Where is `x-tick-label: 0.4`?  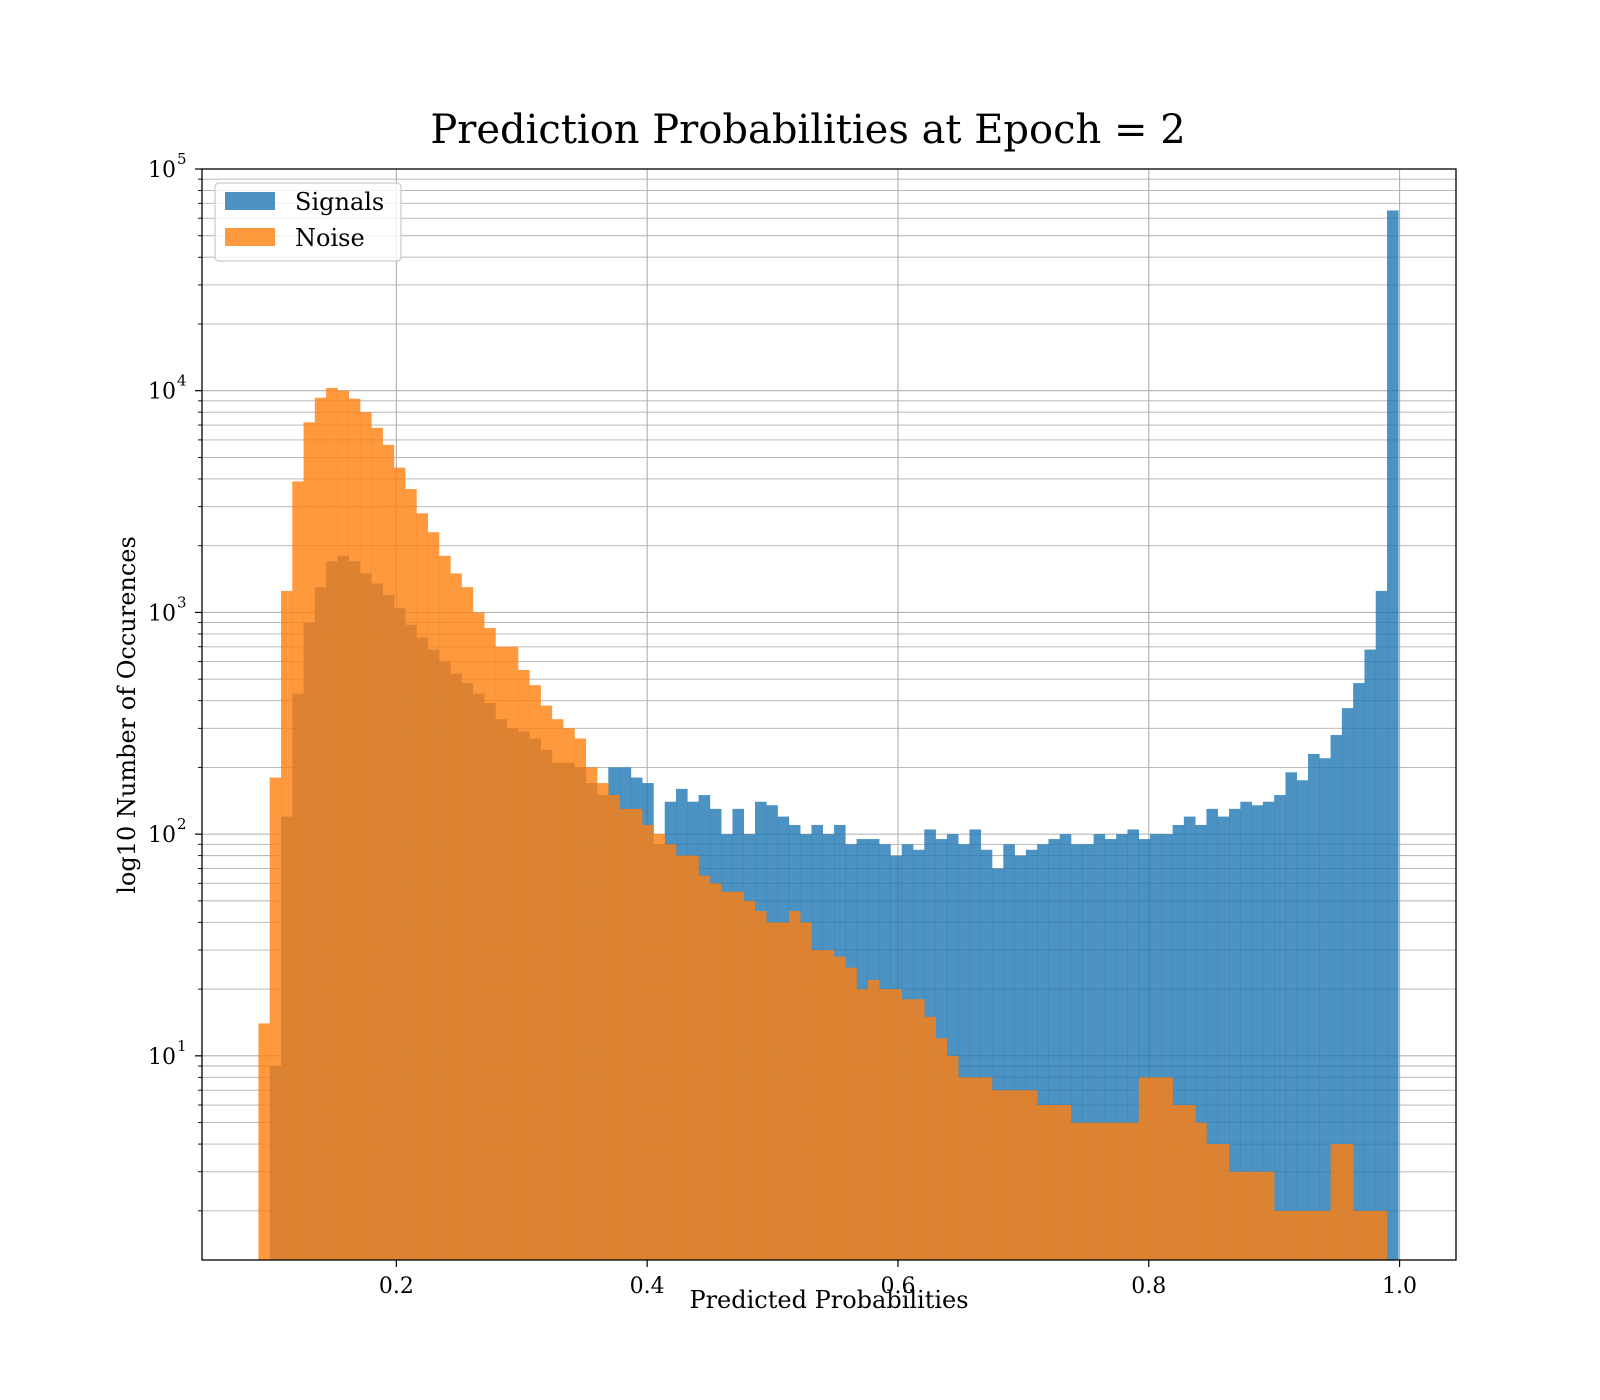 x-tick-label: 0.4 is located at coordinates (647, 1286).